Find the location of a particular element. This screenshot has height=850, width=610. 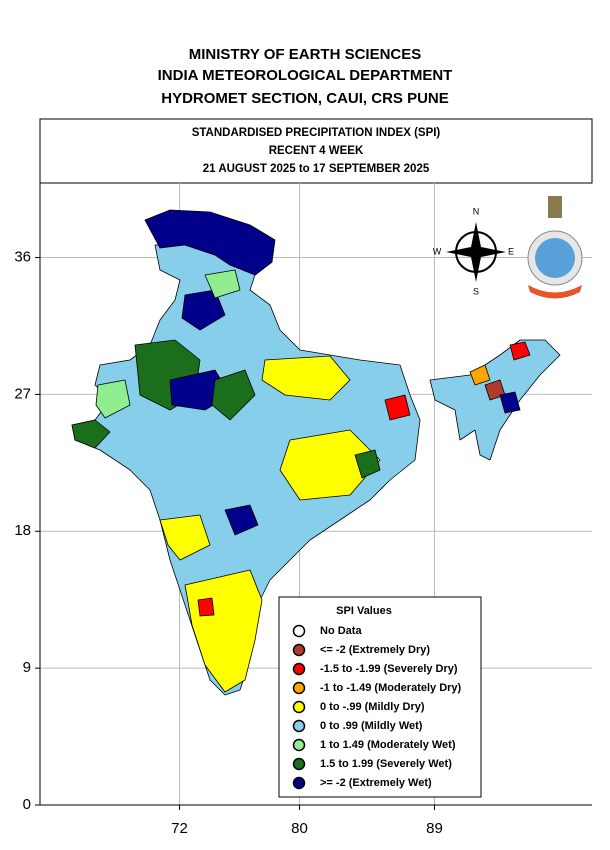

legend-label: -1 to -1.49 (Moderately Dry) is located at coordinates (391, 688).